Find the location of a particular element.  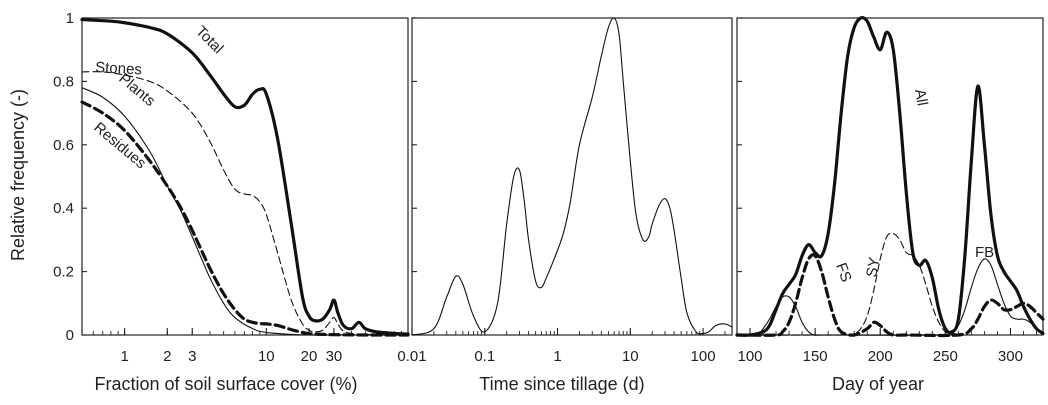

curve-label-total: Total is located at coordinates (209, 40).